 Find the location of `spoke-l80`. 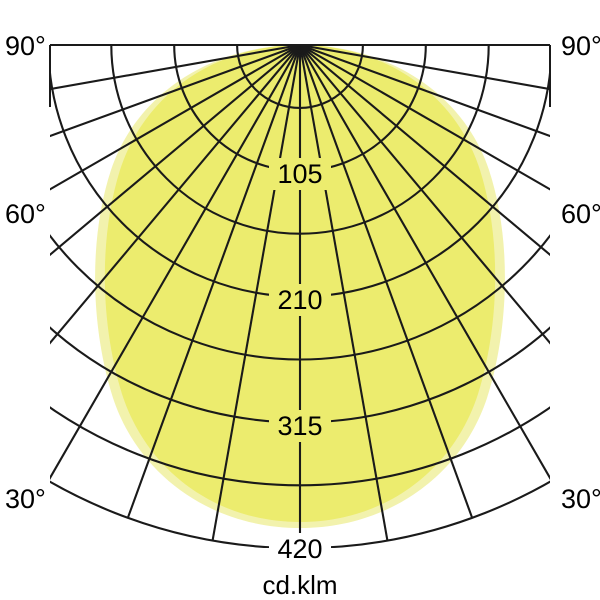

spoke-l80 is located at coordinates (150, 72).